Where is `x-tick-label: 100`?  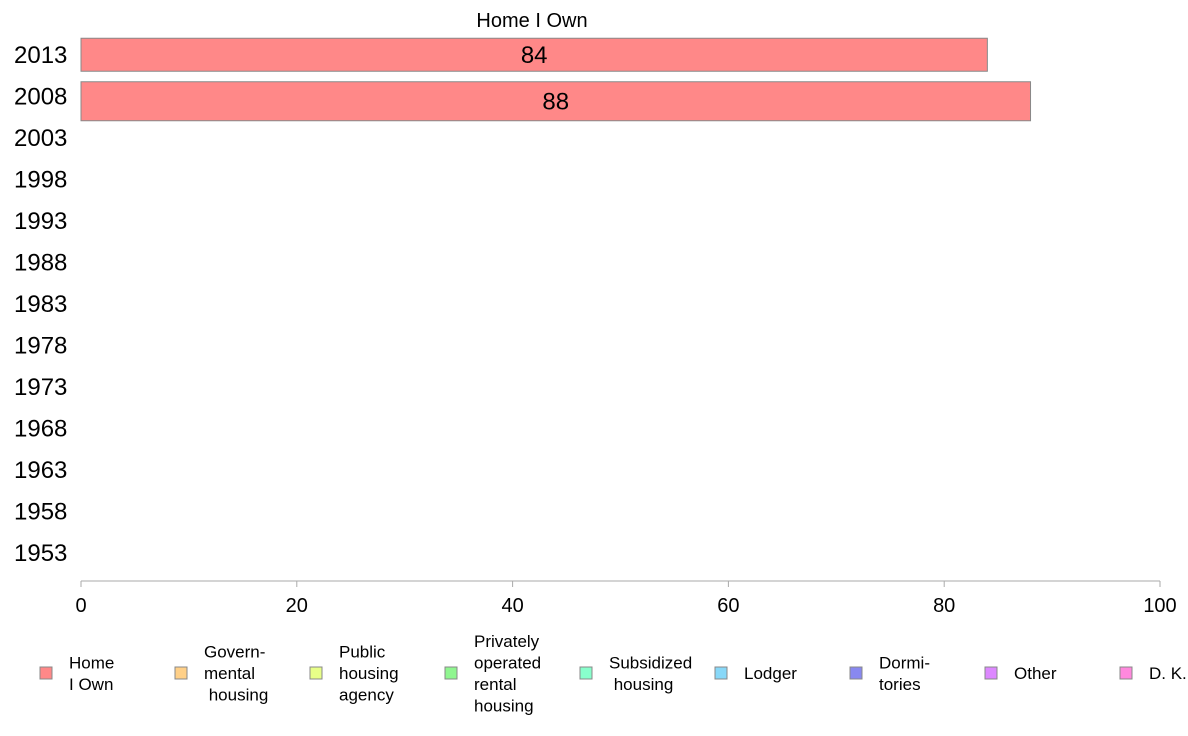
x-tick-label: 100 is located at coordinates (1159, 606).